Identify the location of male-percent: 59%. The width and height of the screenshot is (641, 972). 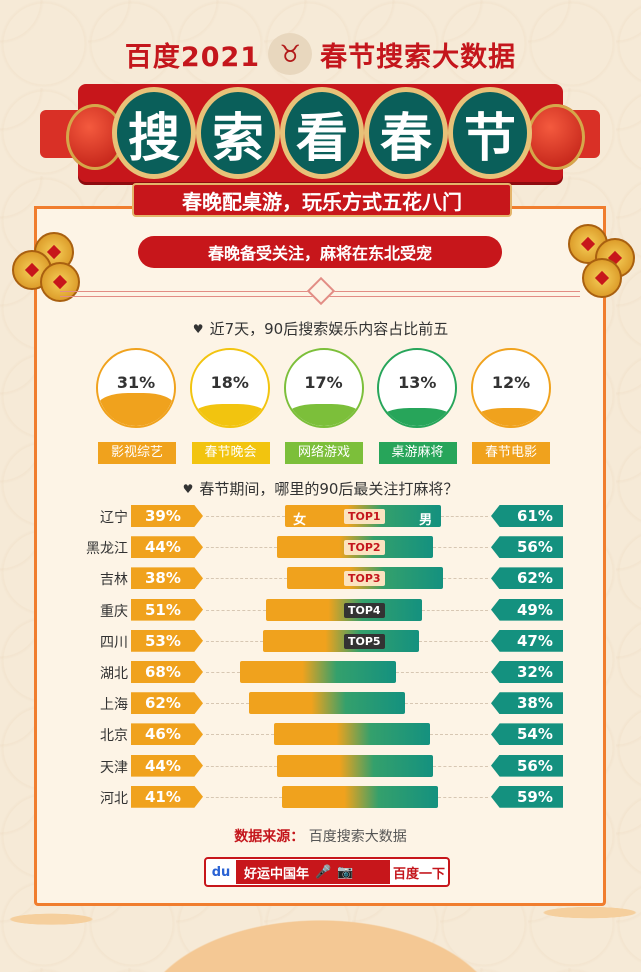
(527, 796).